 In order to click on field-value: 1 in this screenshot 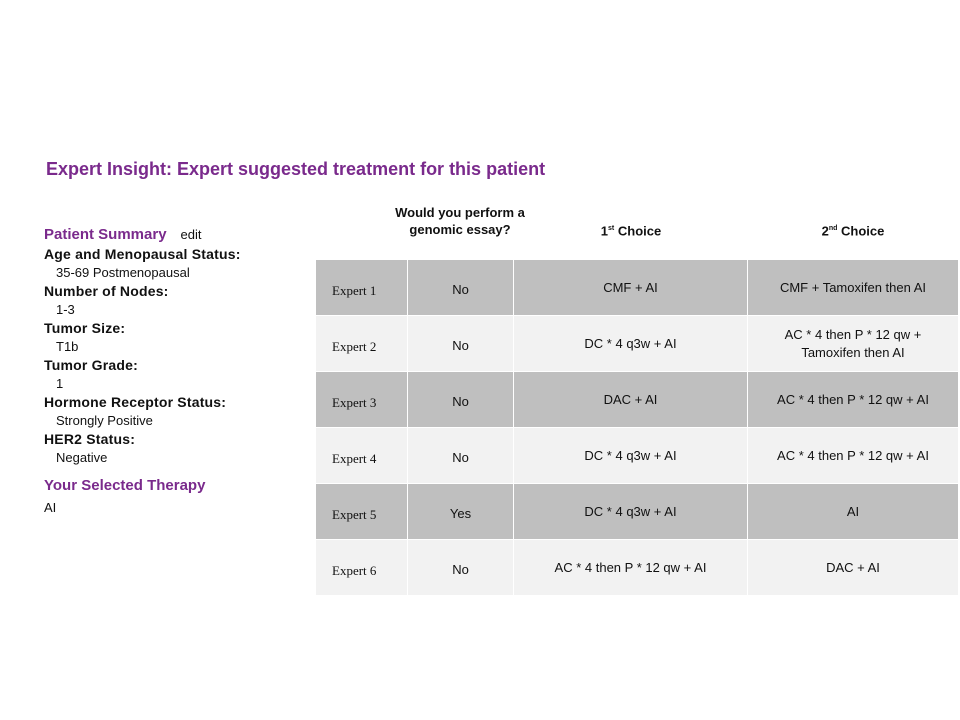, I will do `click(60, 383)`.